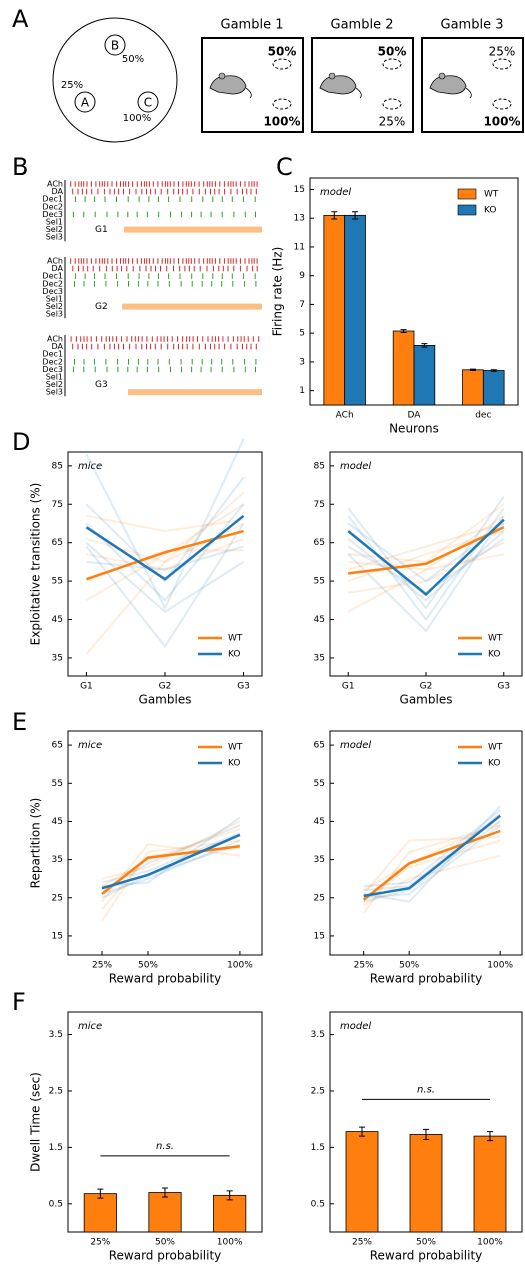 Image resolution: width=525 pixels, height=1264 pixels. I want to click on y-tick-label: 9, so click(302, 276).